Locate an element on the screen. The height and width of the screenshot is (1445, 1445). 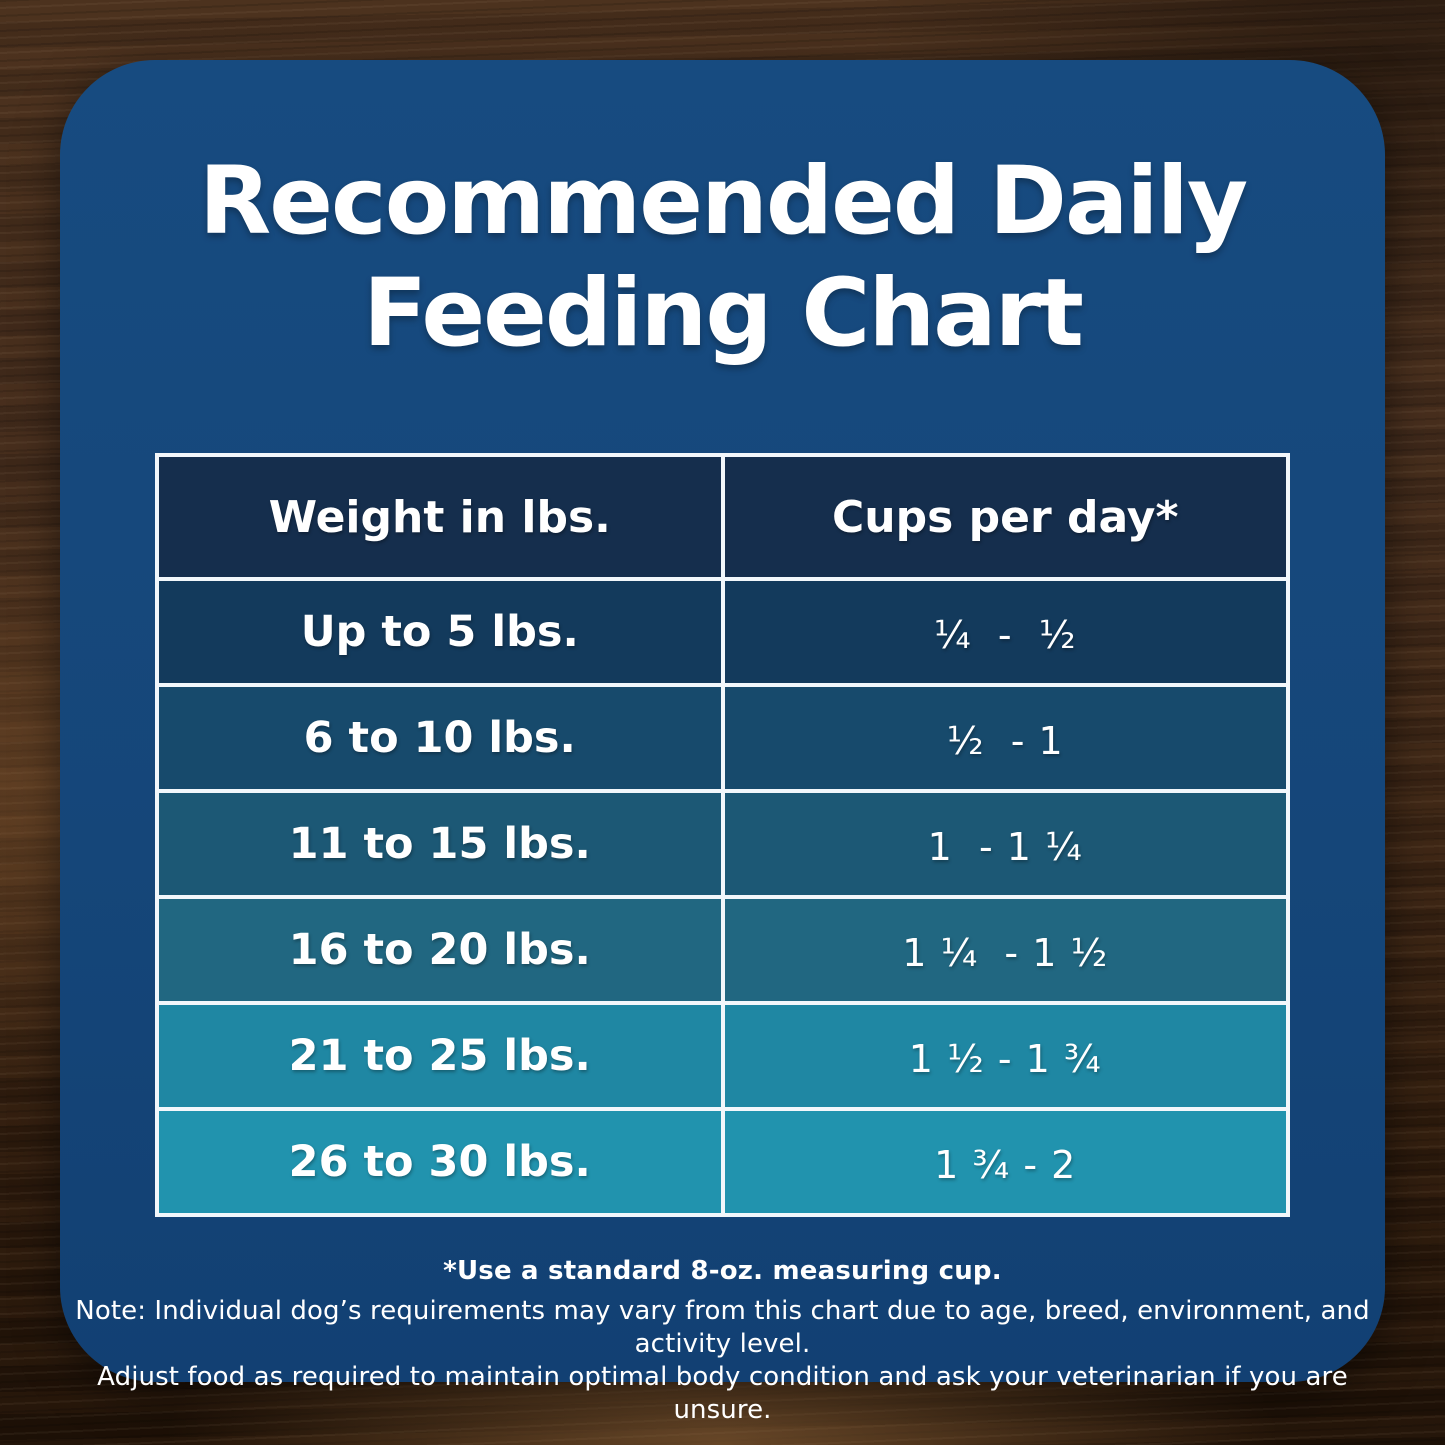
page-title-line2: Feeding Chart is located at coordinates (723, 313).